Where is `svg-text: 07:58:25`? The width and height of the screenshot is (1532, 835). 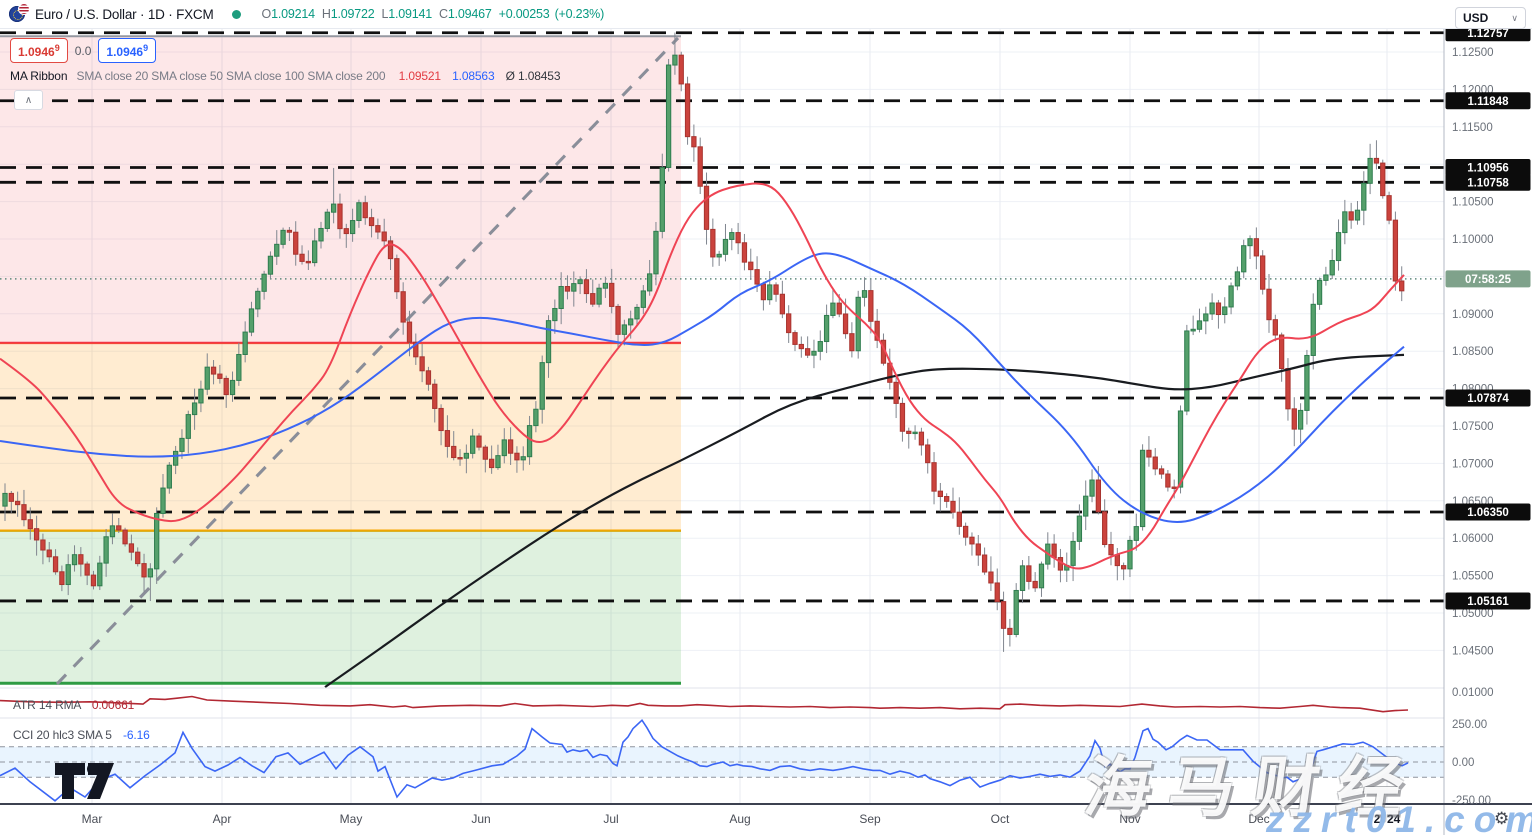
svg-text: 07:58:25 is located at coordinates (1488, 280).